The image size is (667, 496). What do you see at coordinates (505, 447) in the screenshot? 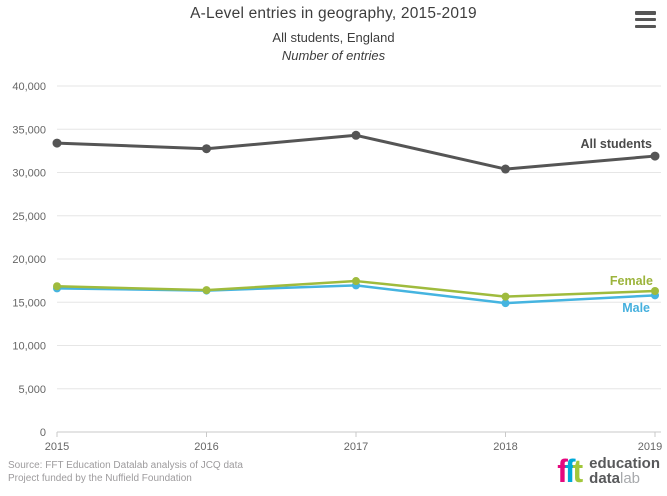
I see `x-axis-tick-label: 2018` at bounding box center [505, 447].